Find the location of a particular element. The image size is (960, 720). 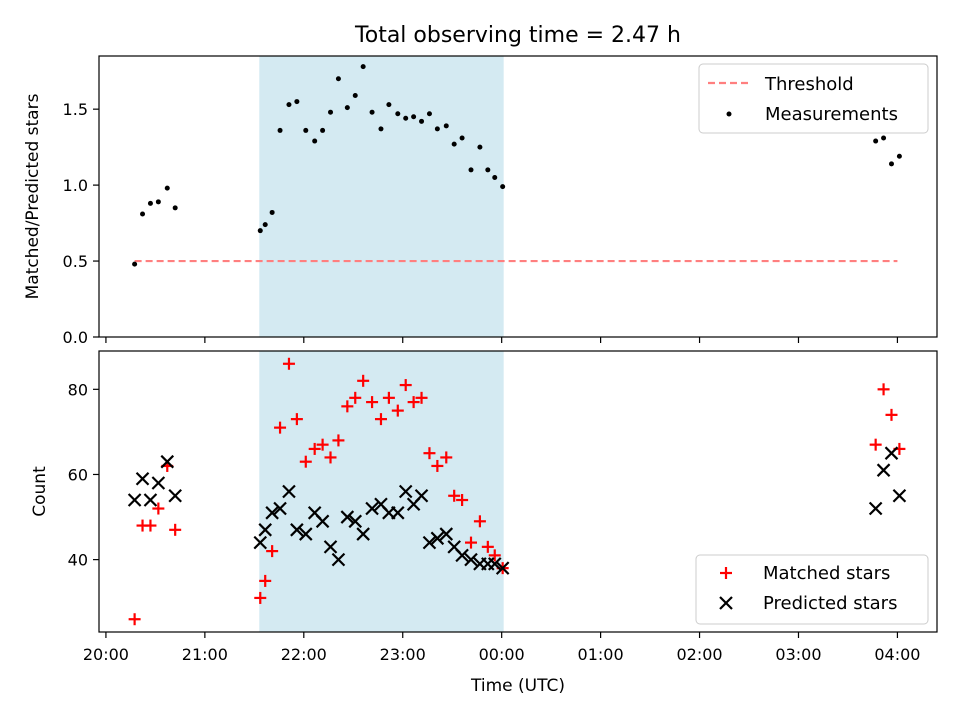

legend-matched-label: Matched stars is located at coordinates (826, 573).